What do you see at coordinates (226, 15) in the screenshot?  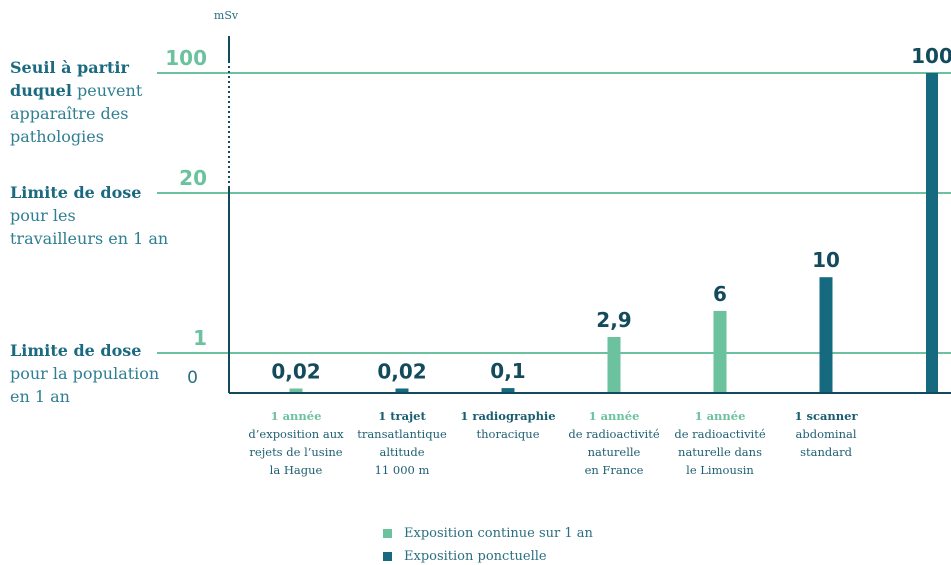 I see `y-axis-unit: mSv` at bounding box center [226, 15].